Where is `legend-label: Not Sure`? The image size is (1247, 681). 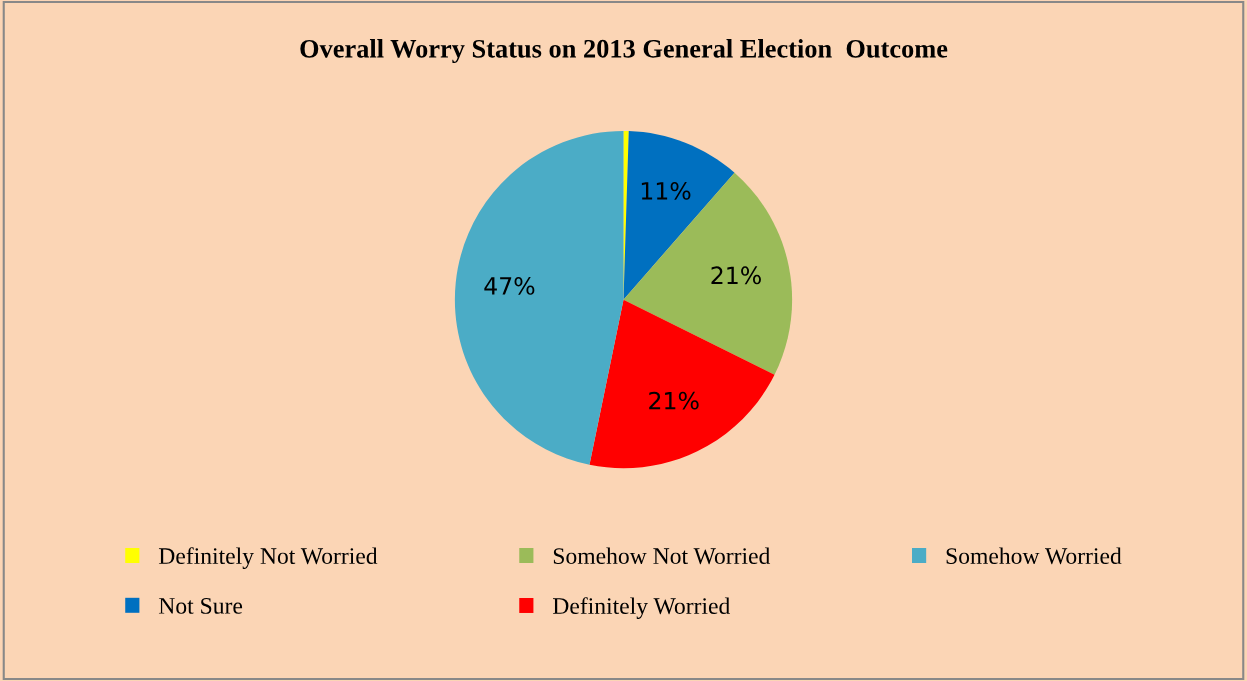 legend-label: Not Sure is located at coordinates (200, 605).